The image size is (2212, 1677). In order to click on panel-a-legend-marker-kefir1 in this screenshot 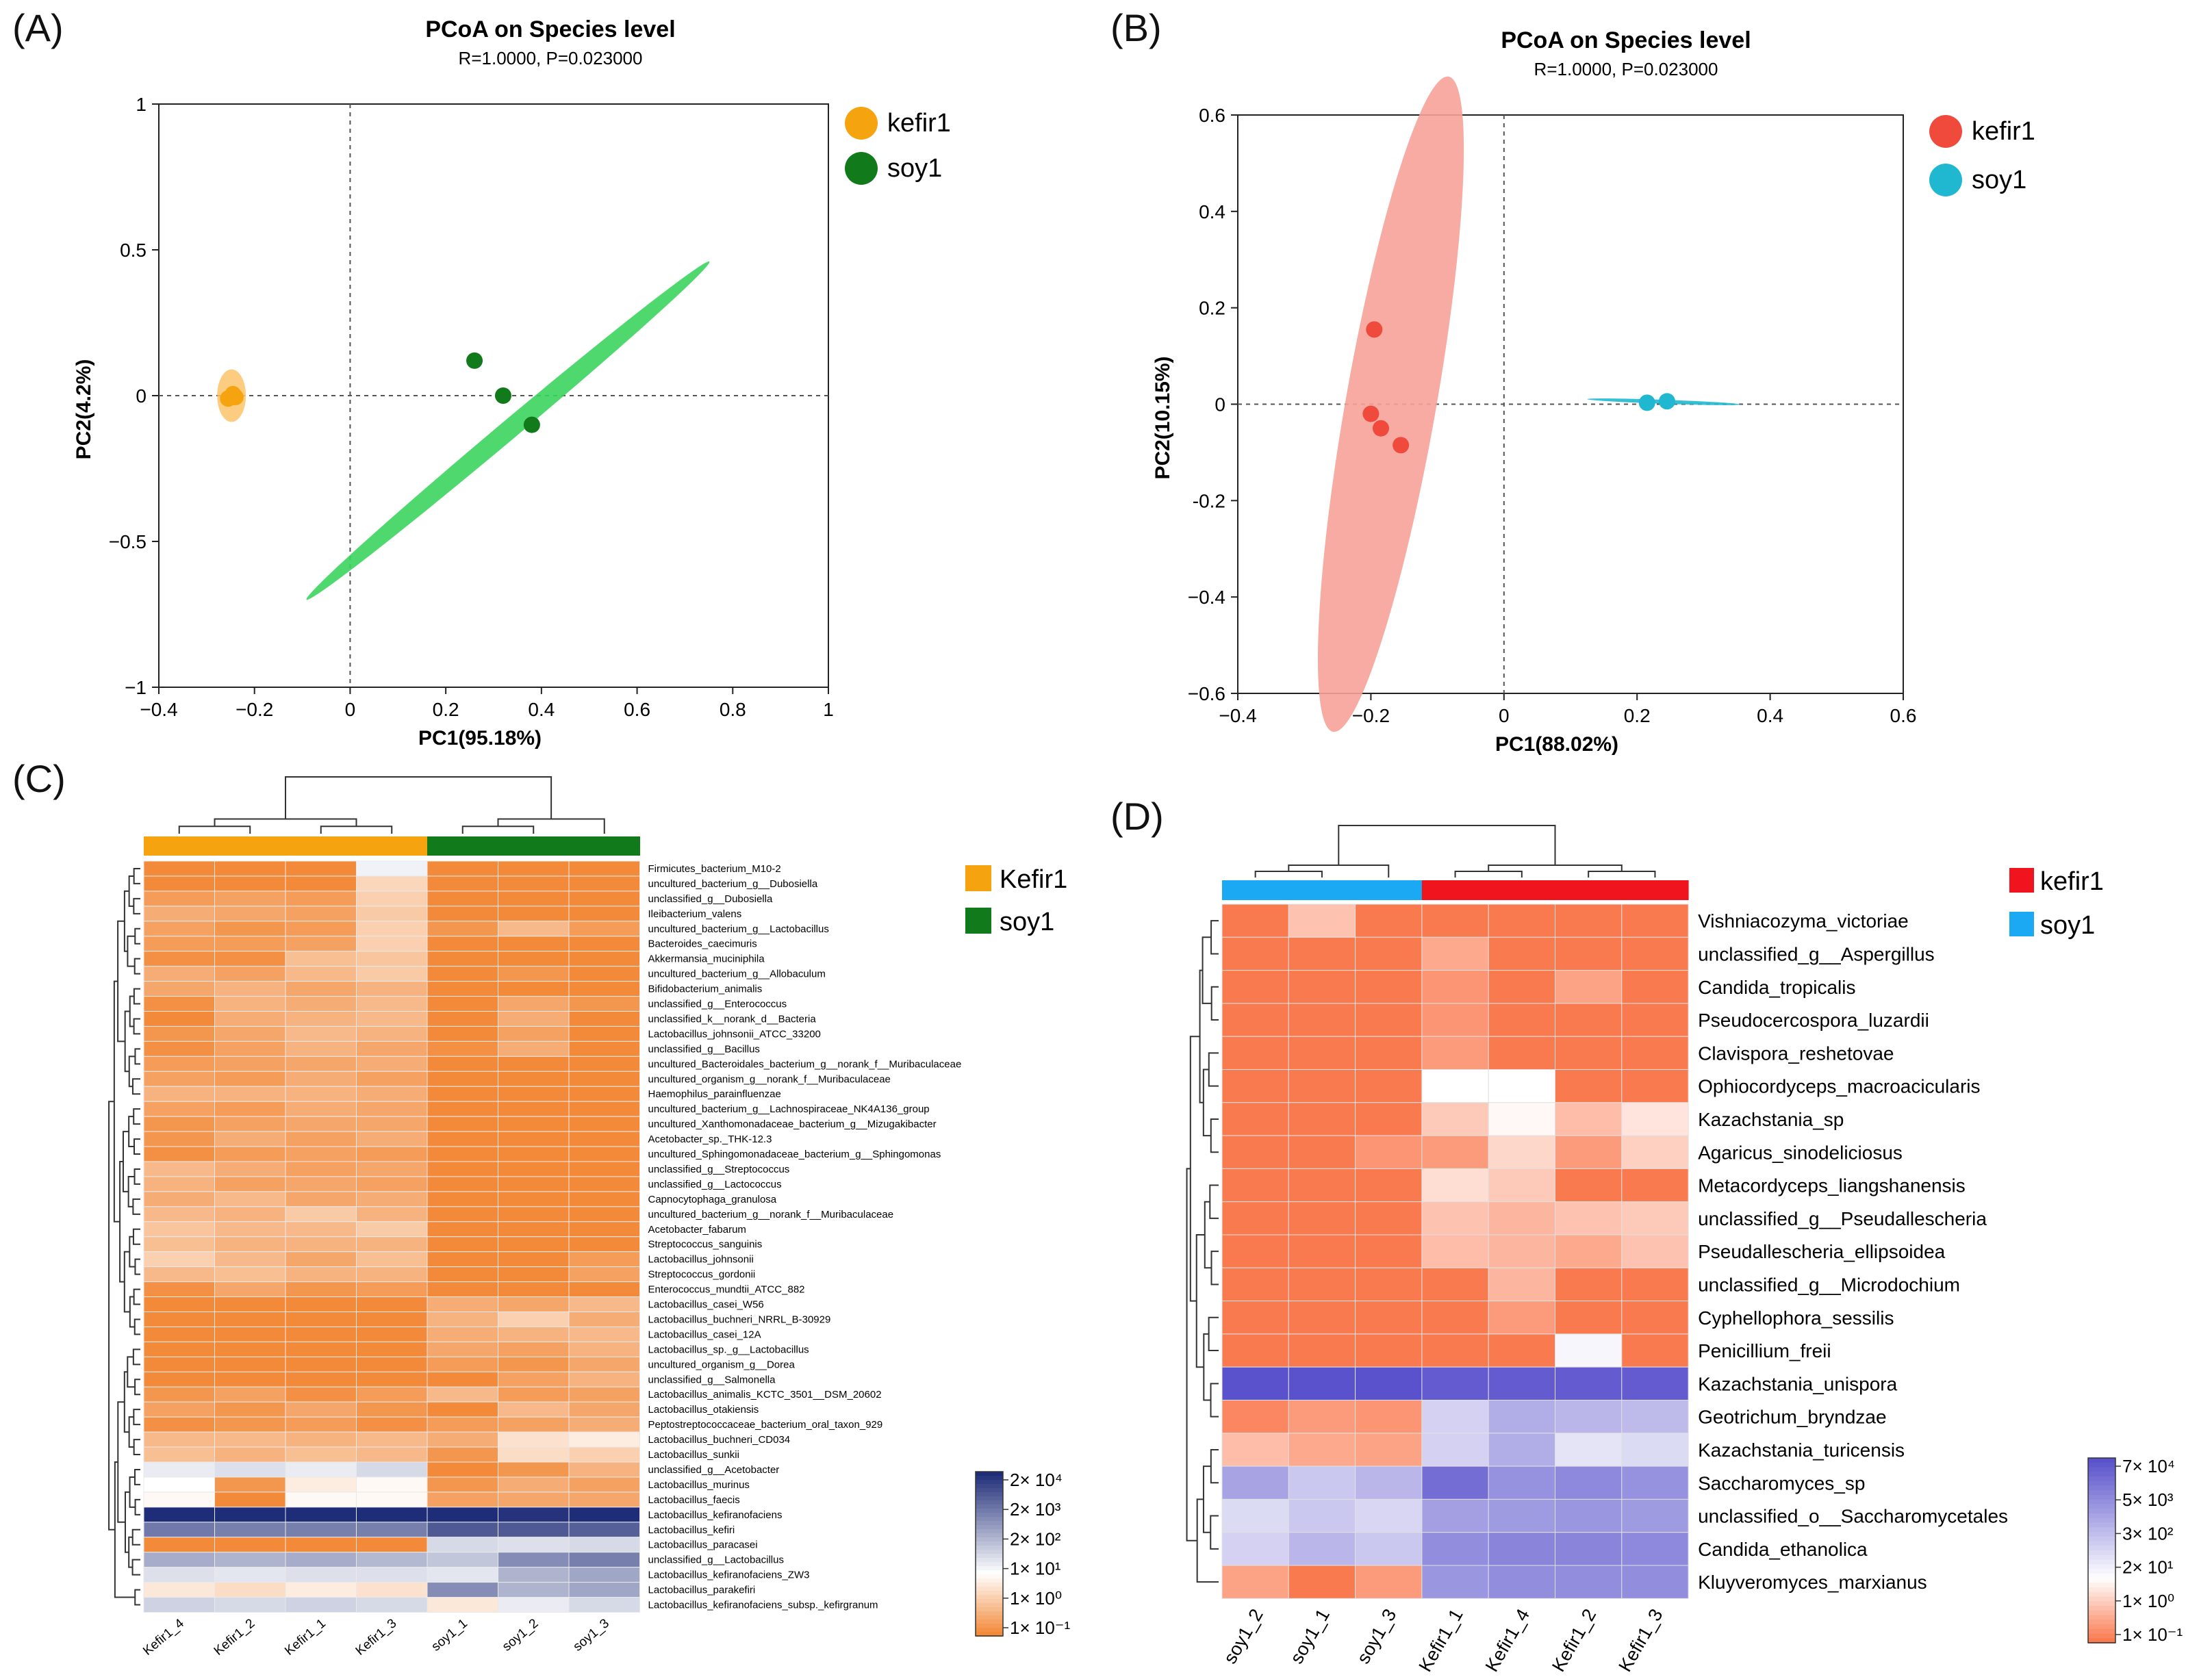, I will do `click(861, 123)`.